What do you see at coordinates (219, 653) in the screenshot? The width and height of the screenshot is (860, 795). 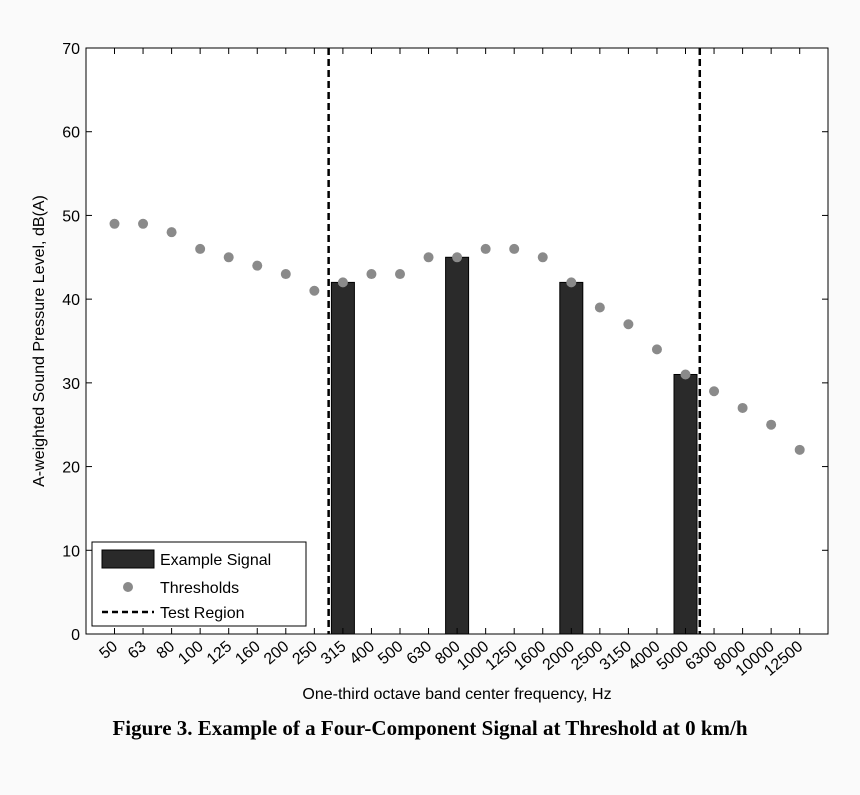 I see `x-tick-label: 125` at bounding box center [219, 653].